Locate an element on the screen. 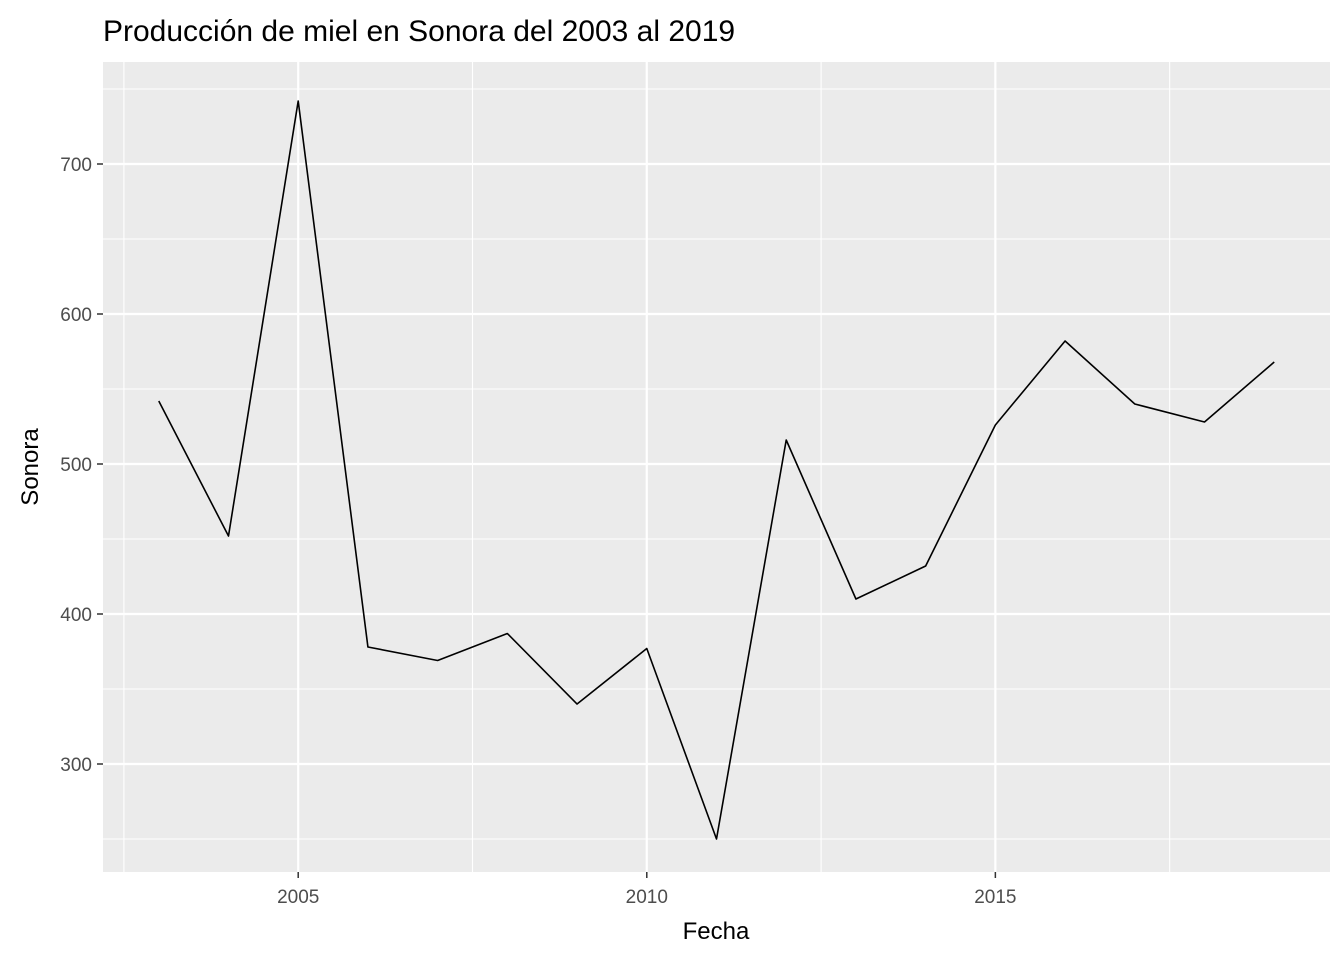  y-axis-ticks: 300 400 500 600 700 is located at coordinates (81, 465).